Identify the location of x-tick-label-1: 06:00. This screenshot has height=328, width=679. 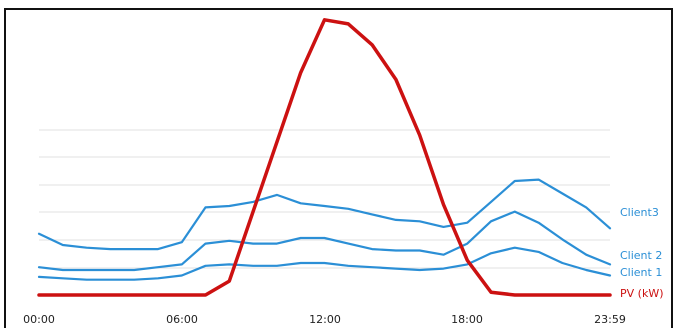
(182, 319).